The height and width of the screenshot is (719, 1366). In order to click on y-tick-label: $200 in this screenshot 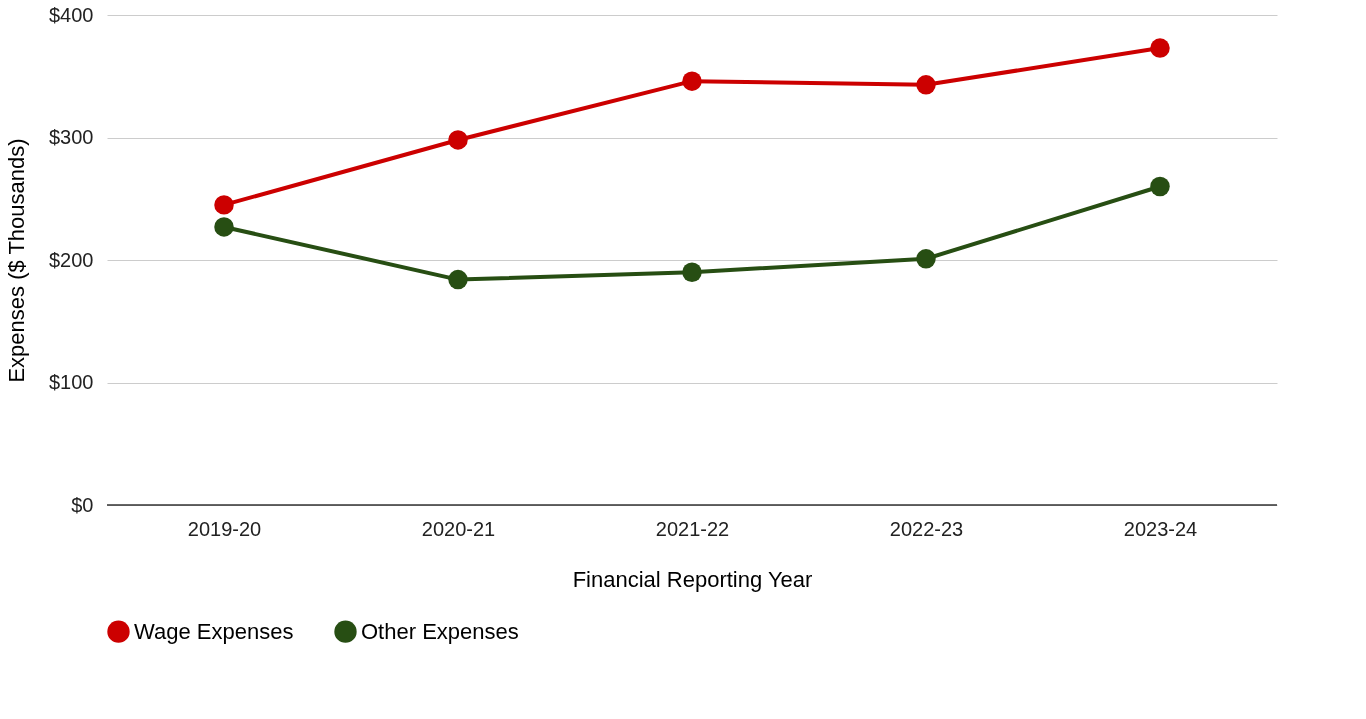, I will do `click(71, 259)`.